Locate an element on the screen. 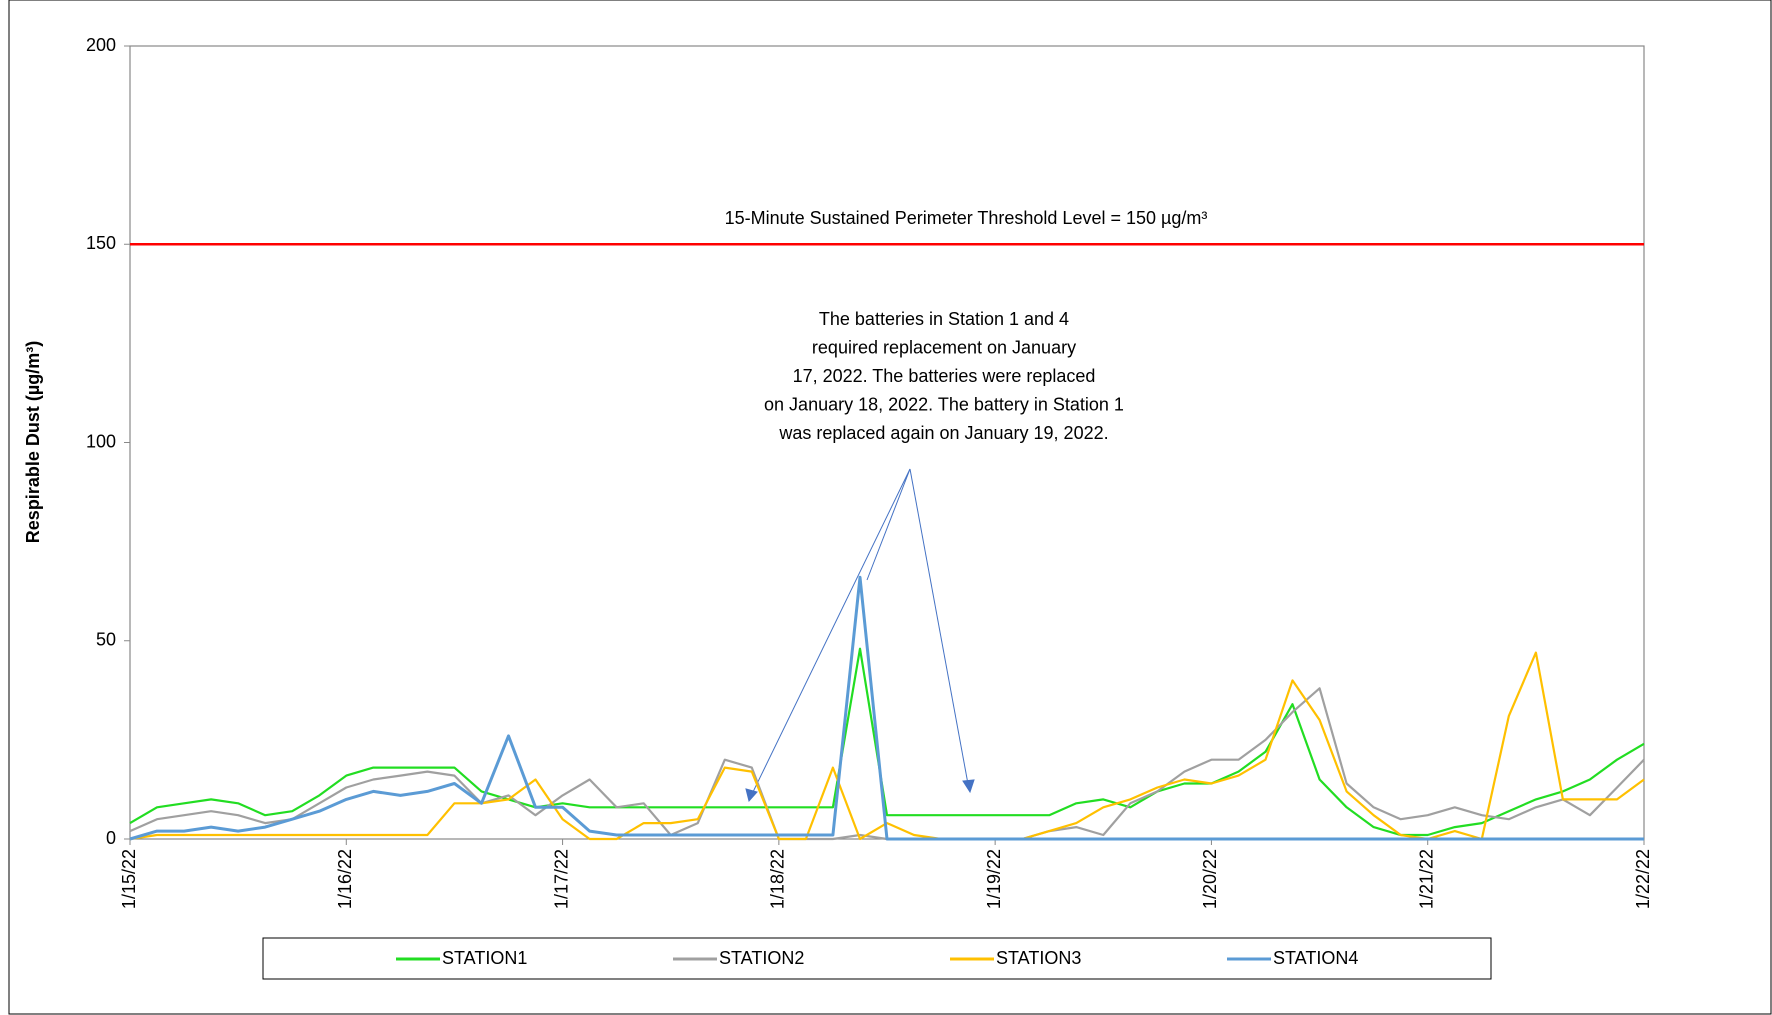 This screenshot has height=1015, width=1772. x-tick-label: 1/15/22 is located at coordinates (129, 879).